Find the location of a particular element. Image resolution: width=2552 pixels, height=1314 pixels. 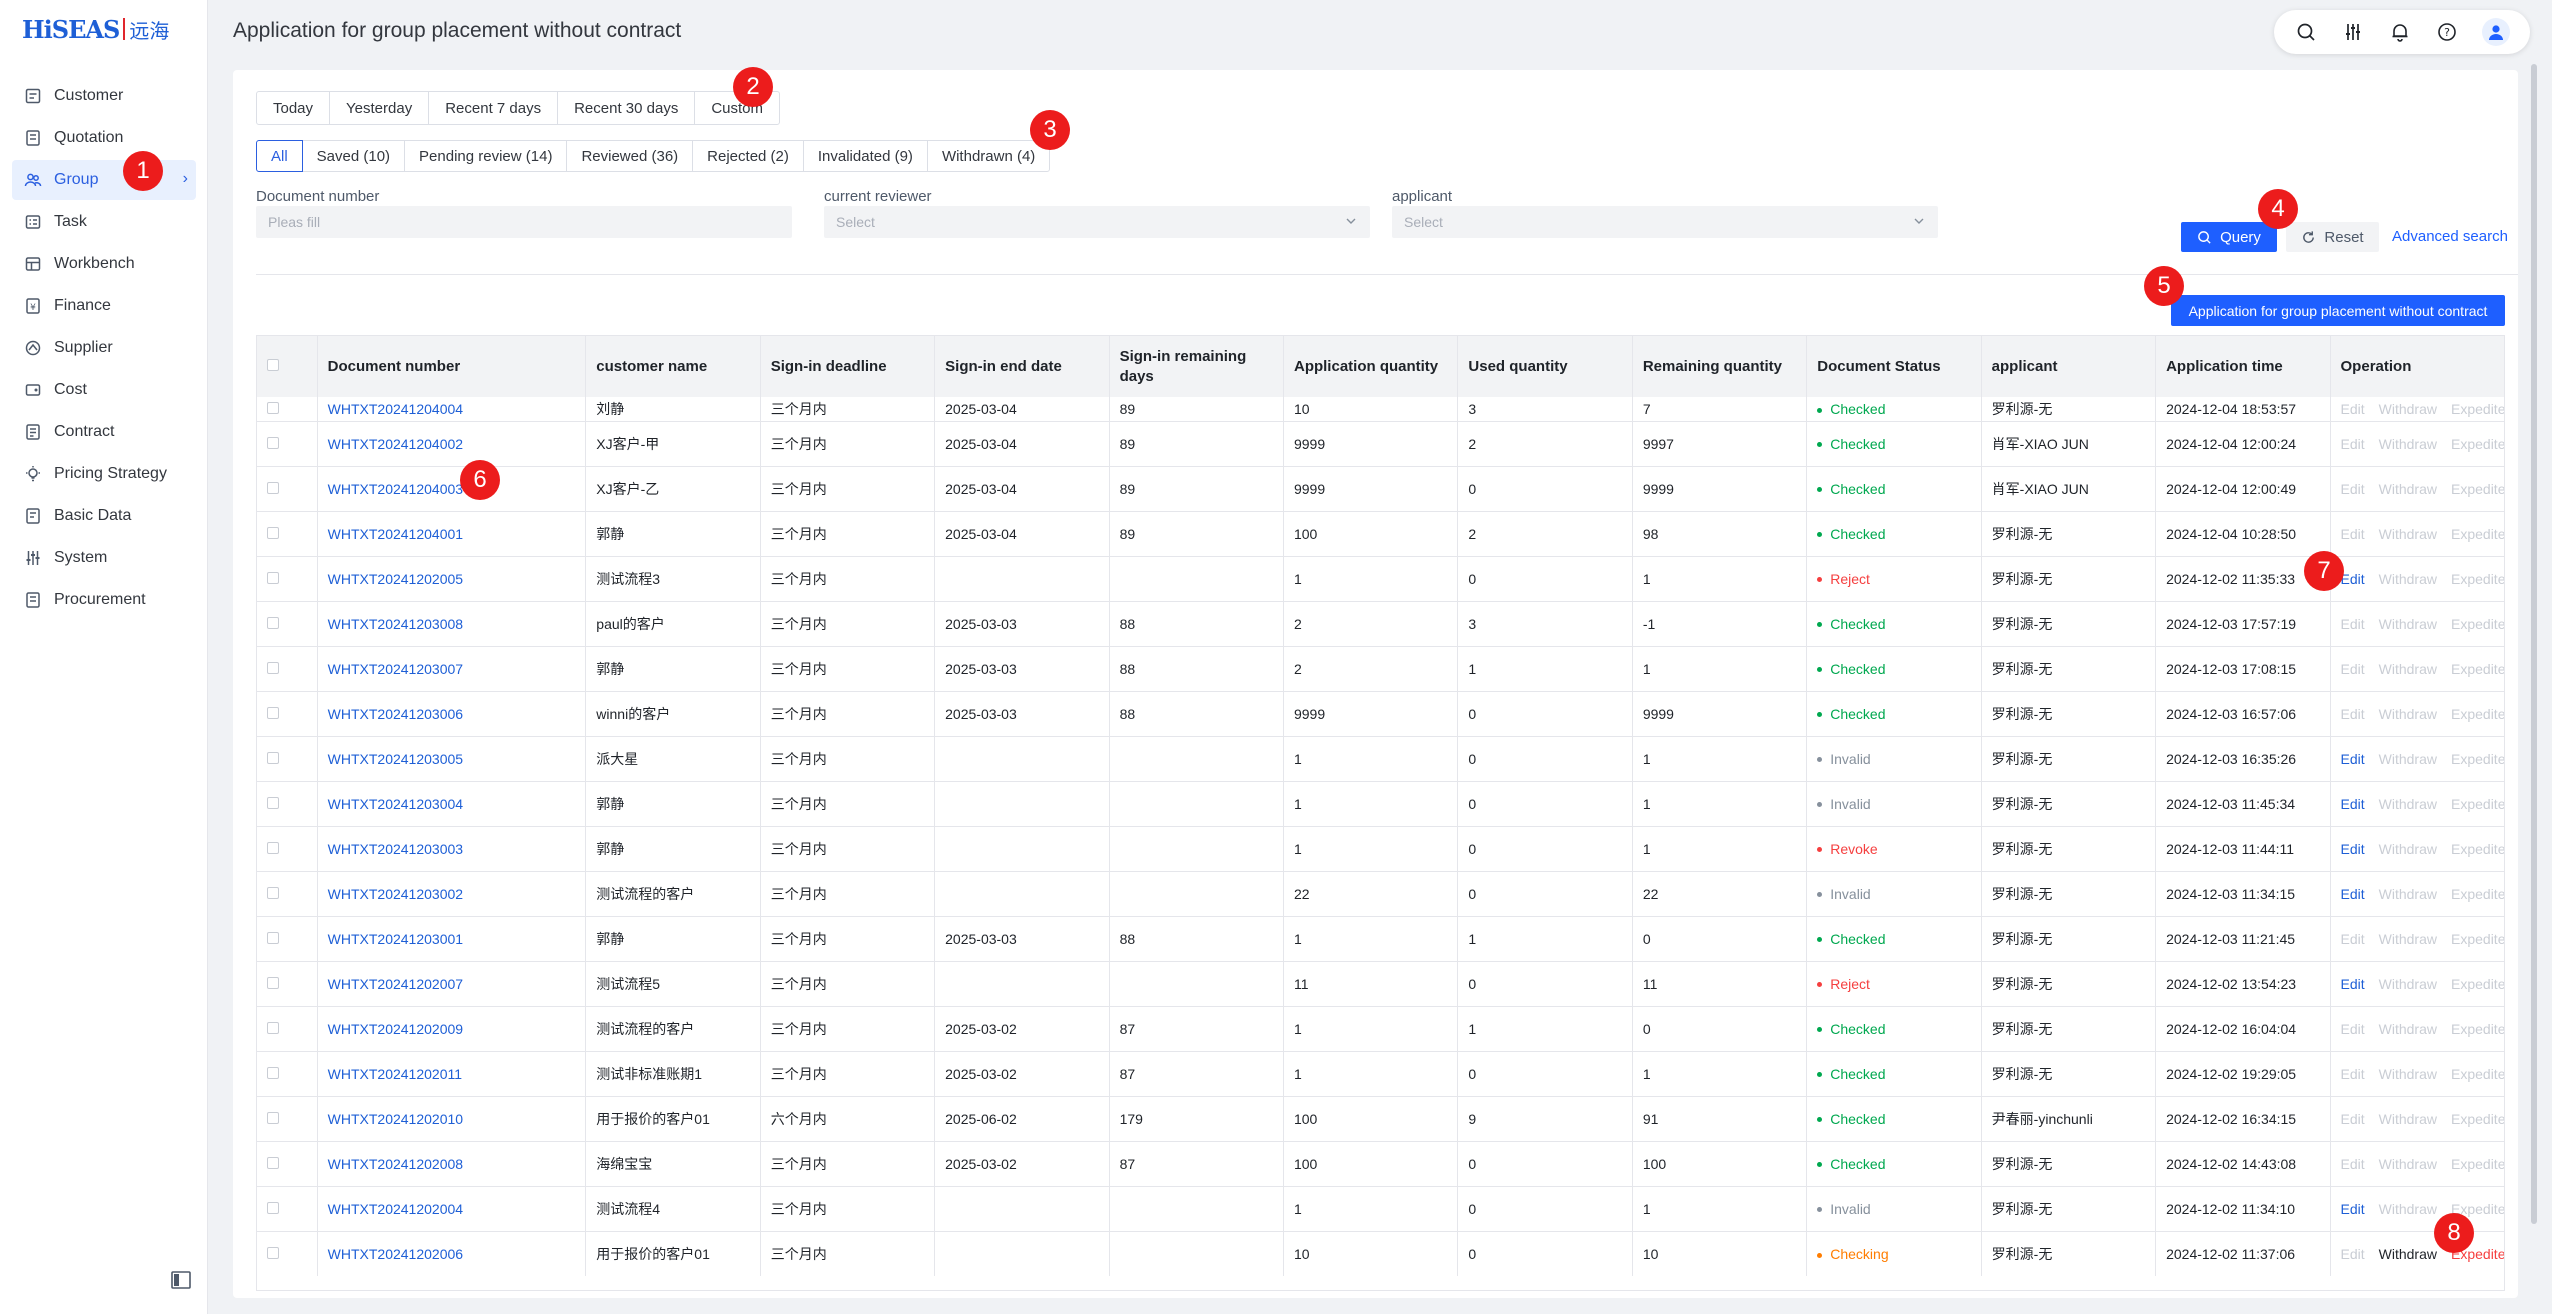

doc-number-link: WHTXT20241203001 is located at coordinates (395, 938).